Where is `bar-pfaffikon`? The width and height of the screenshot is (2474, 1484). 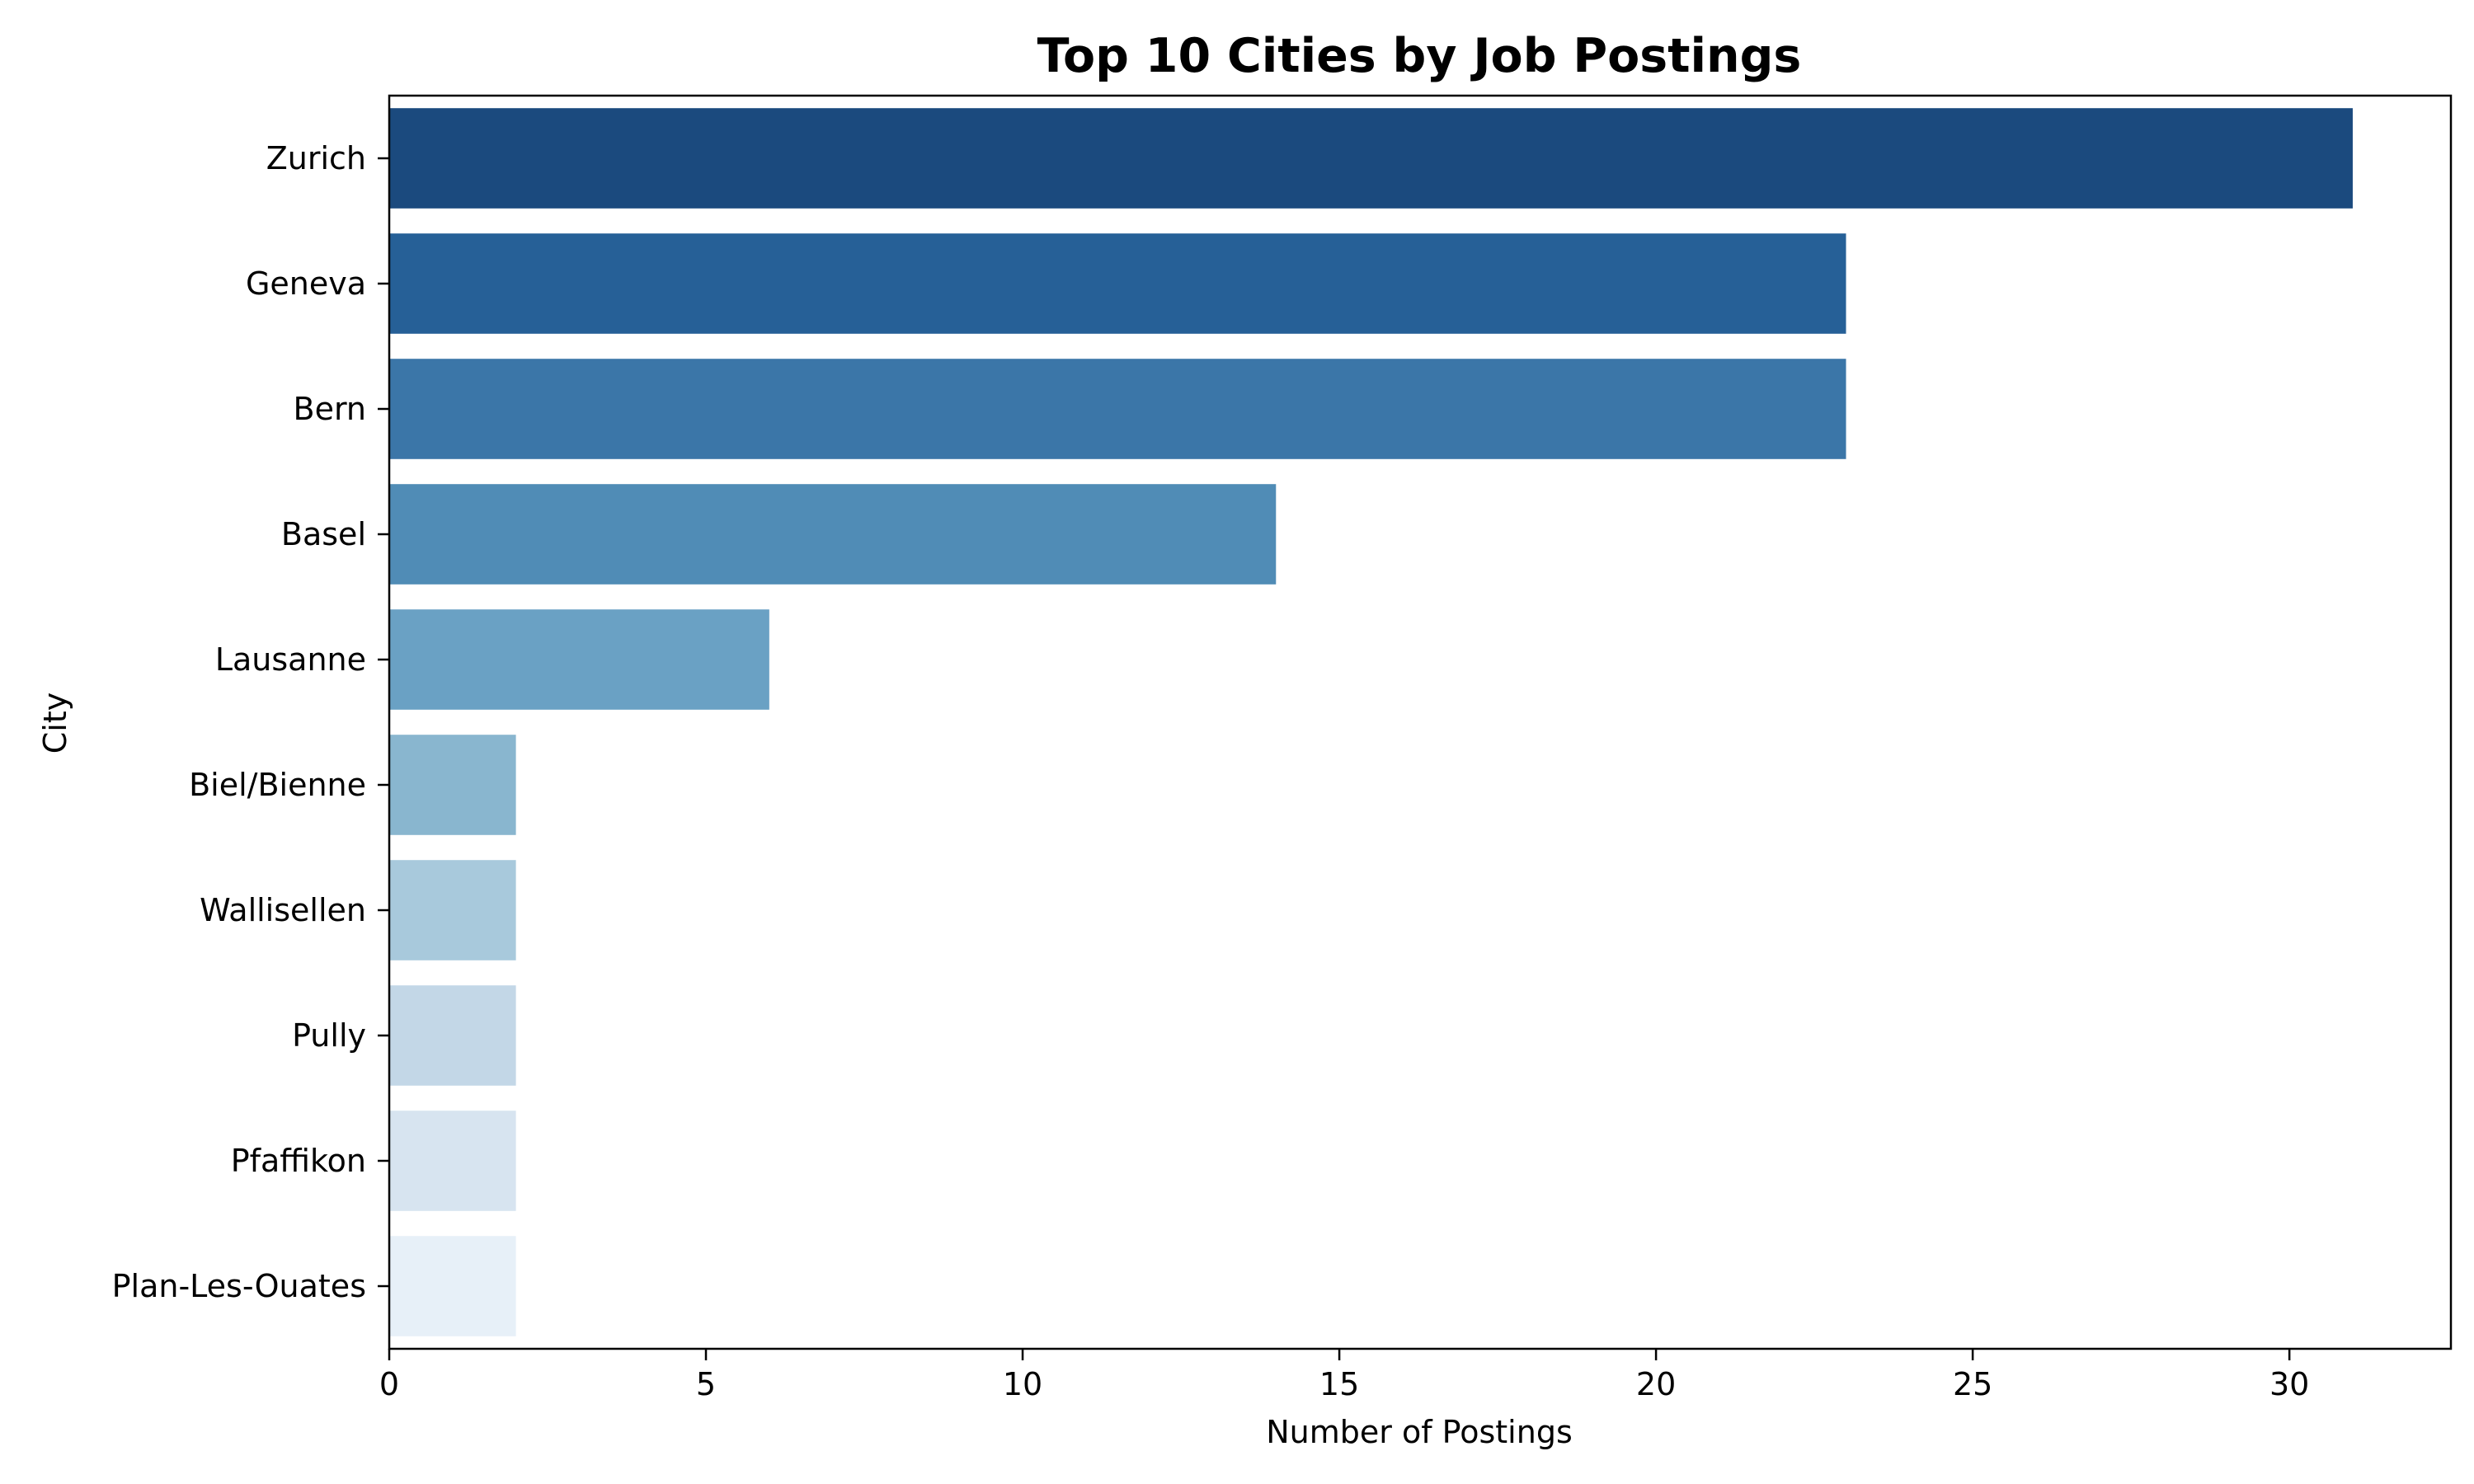
bar-pfaffikon is located at coordinates (452, 1161).